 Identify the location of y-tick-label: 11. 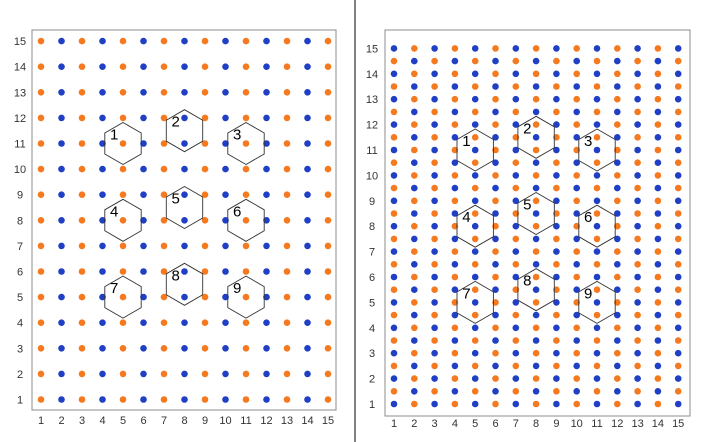
(371, 151).